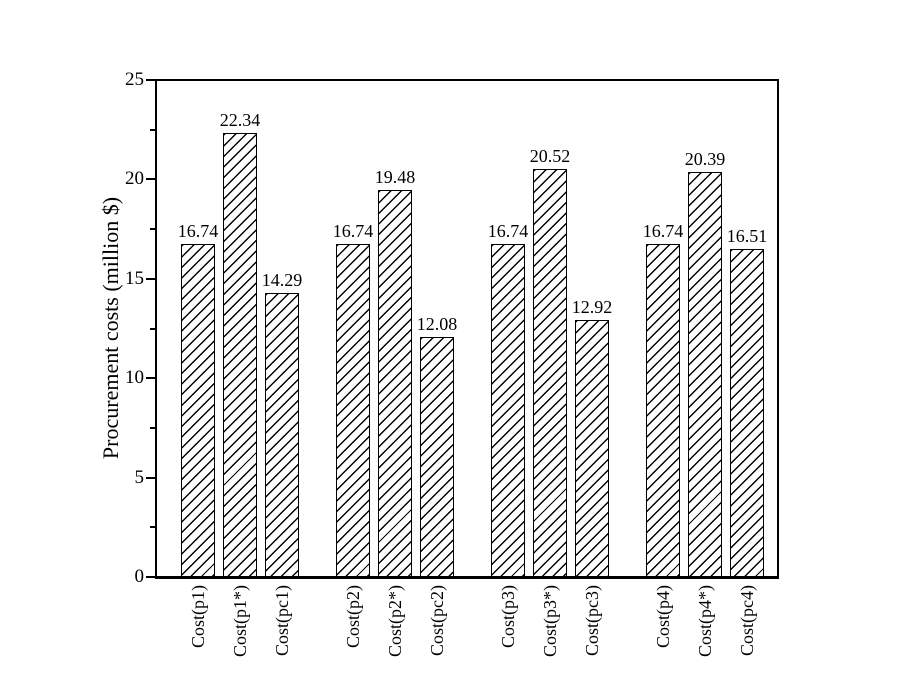 The height and width of the screenshot is (693, 906). I want to click on bar-value-label: 12.92, so click(592, 307).